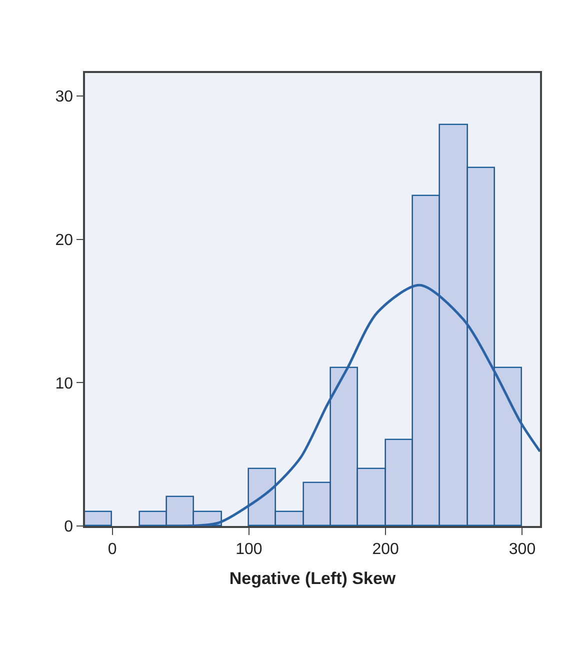 The width and height of the screenshot is (561, 668). Describe the element at coordinates (386, 549) in the screenshot. I see `x-tick-label: 200` at that location.